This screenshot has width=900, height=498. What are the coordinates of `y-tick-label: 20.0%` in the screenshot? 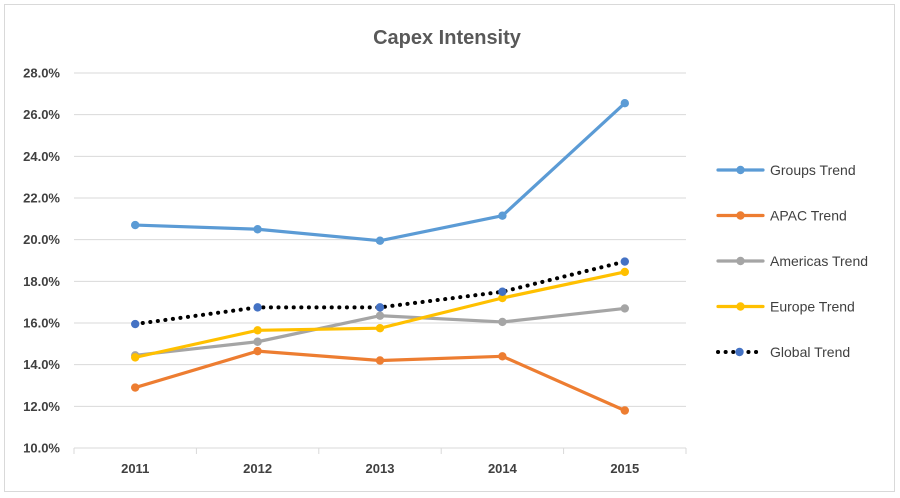 It's located at (41, 239).